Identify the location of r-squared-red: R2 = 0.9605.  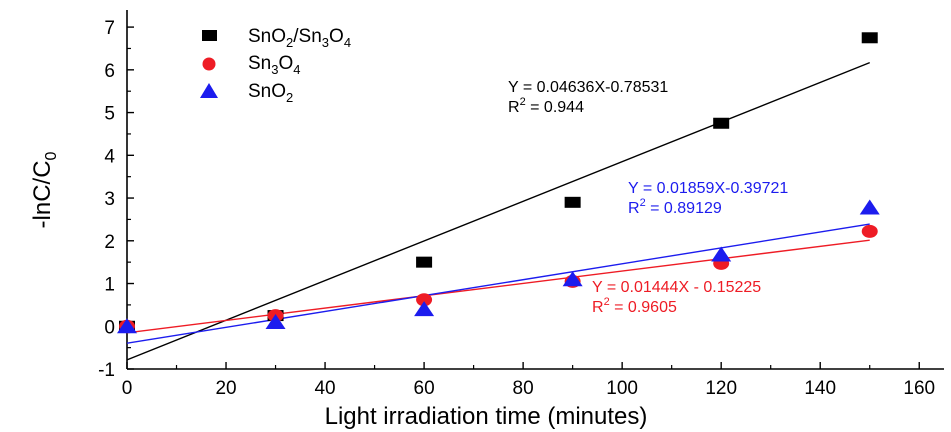
(634, 306).